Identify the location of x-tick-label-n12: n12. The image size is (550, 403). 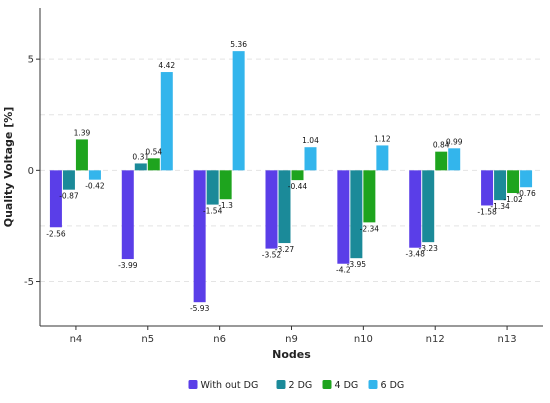
(435, 339).